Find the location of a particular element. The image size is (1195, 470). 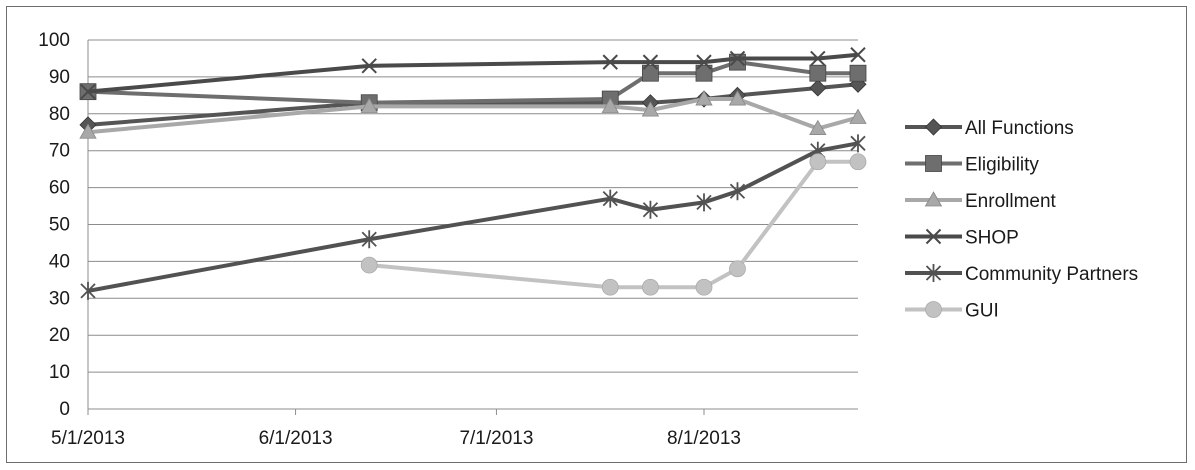

legend-label: Community Partners is located at coordinates (1051, 274).